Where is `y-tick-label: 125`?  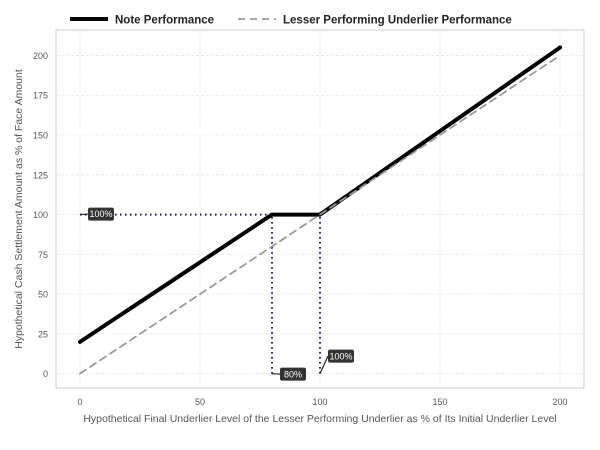
y-tick-label: 125 is located at coordinates (40, 175).